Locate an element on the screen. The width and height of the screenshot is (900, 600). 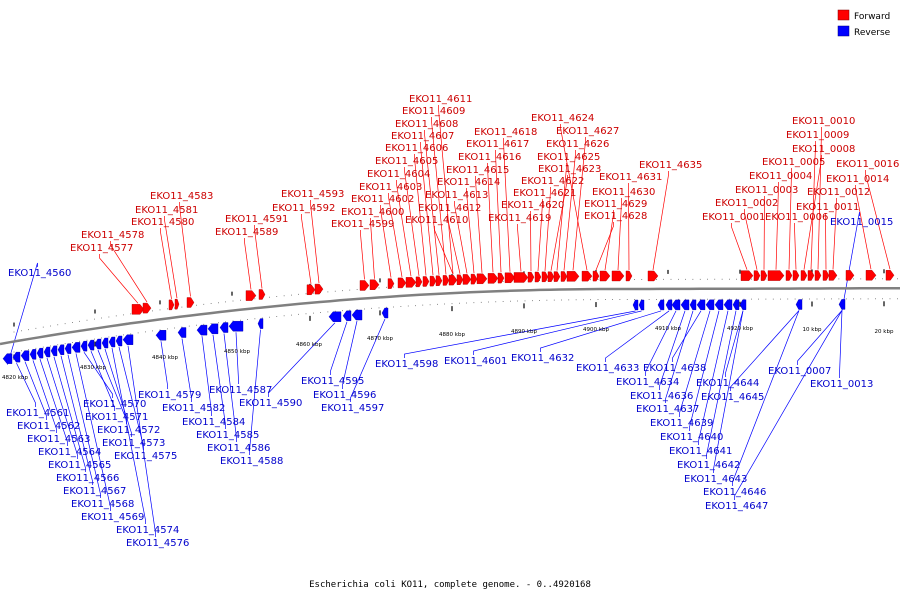
reverse-gene-label: EKO11_0013 is located at coordinates (841, 384).